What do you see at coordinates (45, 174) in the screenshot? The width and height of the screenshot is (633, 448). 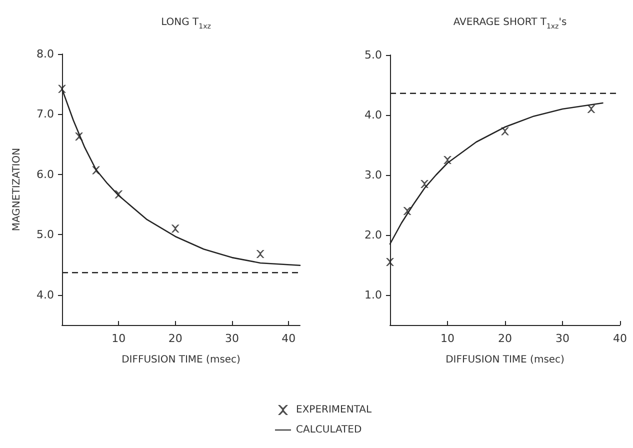 I see `y-tick-label: 6.0` at bounding box center [45, 174].